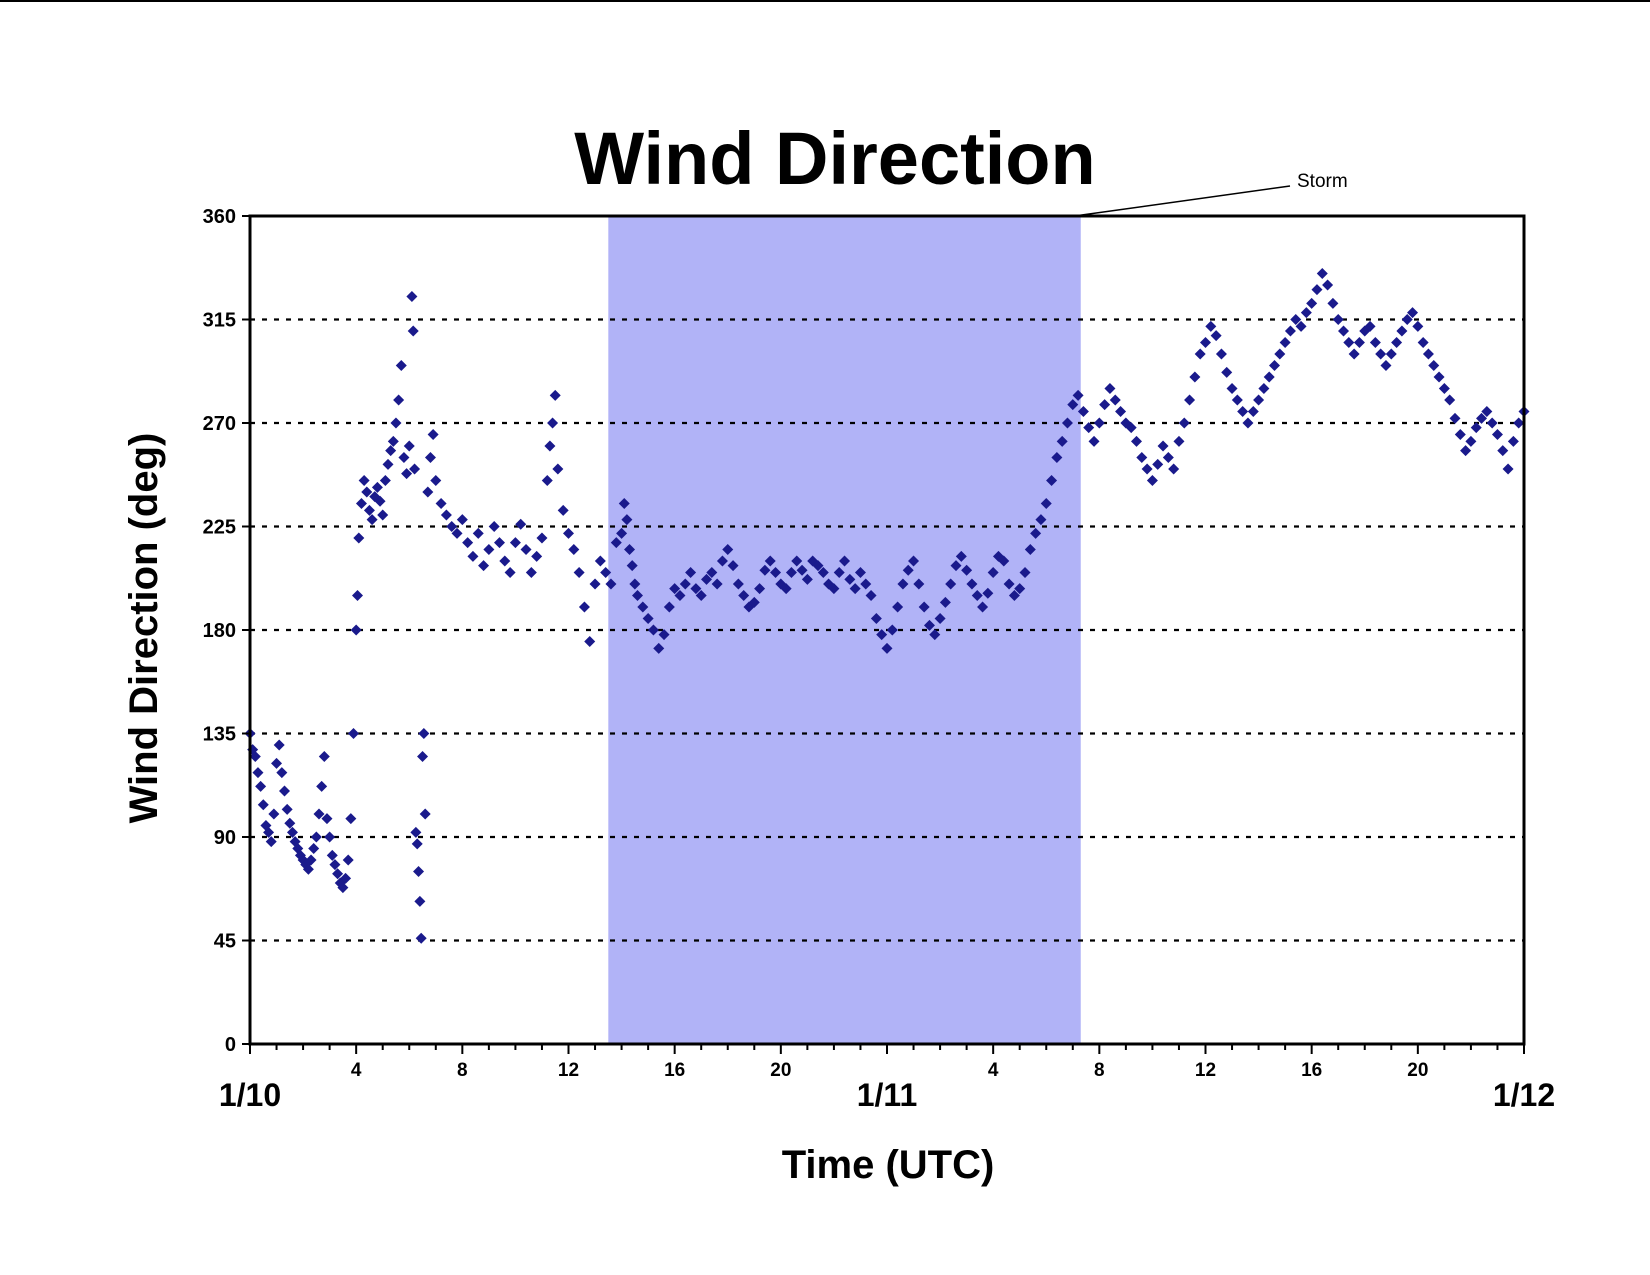 The height and width of the screenshot is (1275, 1650). Describe the element at coordinates (780, 1070) in the screenshot. I see `x-tick-label: 20` at that location.